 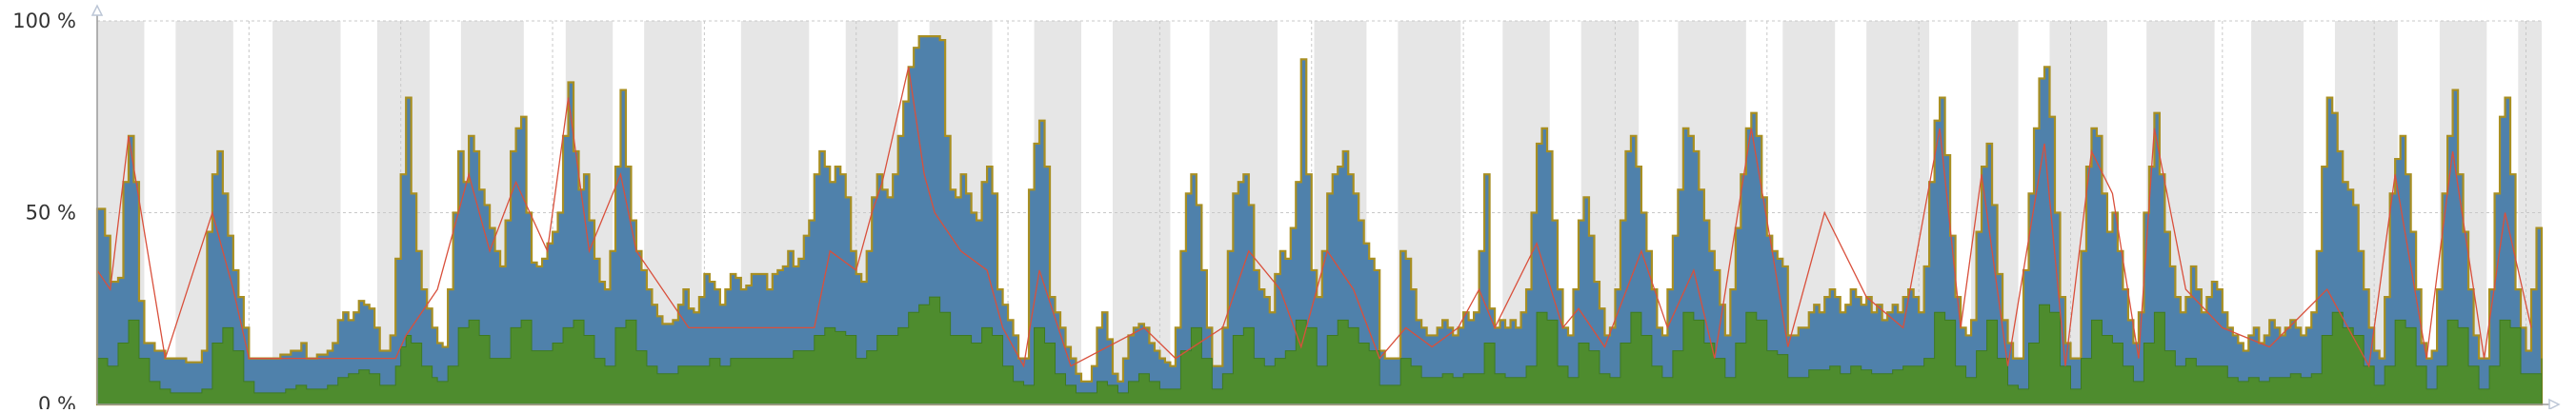 I want to click on y-tick-labels: 0 % 50 % 100 %, so click(x=44, y=212).